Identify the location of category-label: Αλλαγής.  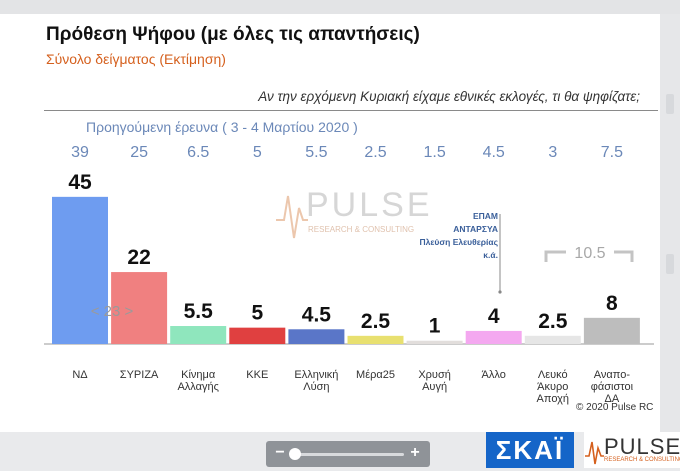
(197, 387).